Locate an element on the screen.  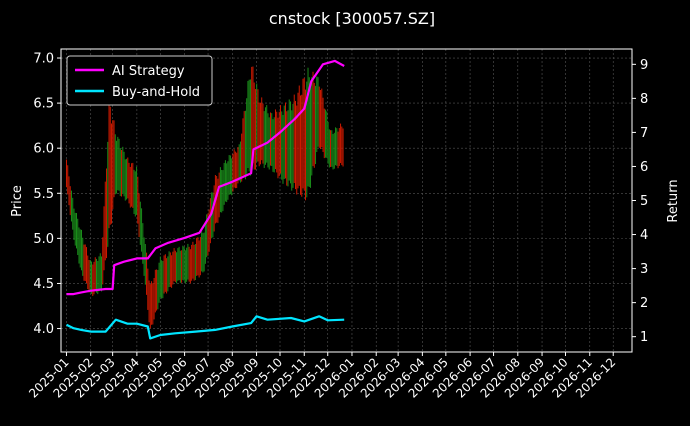
y-right-tick-label: 7 is located at coordinates (644, 133).